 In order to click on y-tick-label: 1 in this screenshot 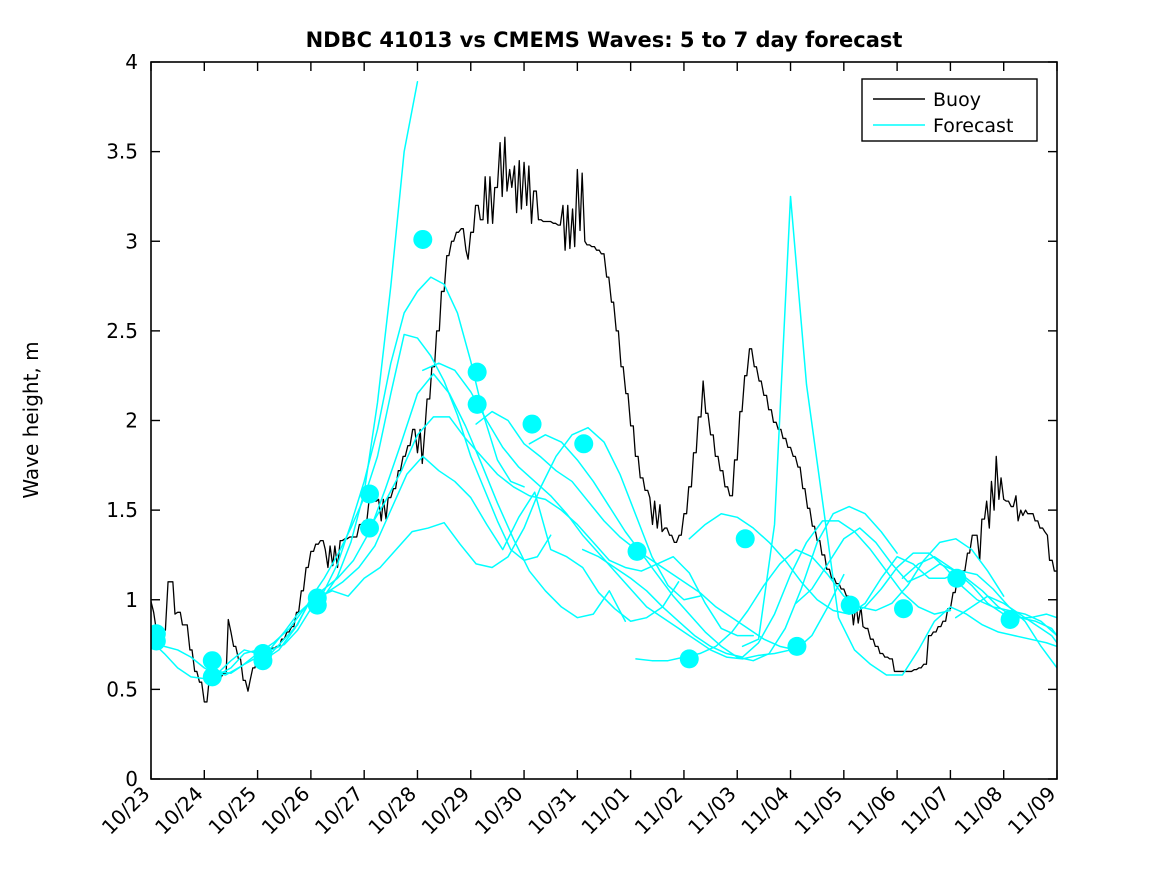, I will do `click(131, 600)`.